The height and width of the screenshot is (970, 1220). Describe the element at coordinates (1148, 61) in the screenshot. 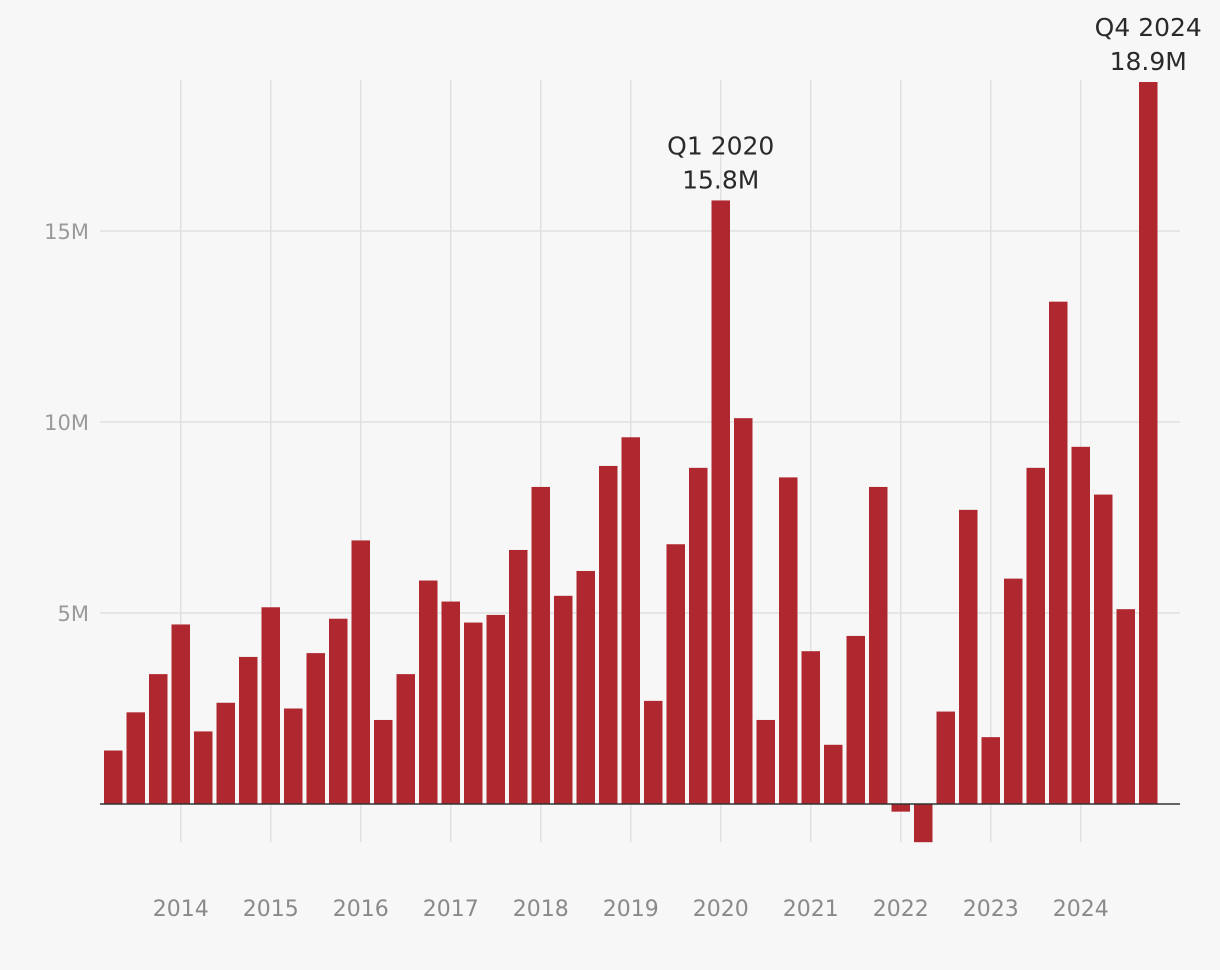

I see `annotation-value: 18.9M` at that location.